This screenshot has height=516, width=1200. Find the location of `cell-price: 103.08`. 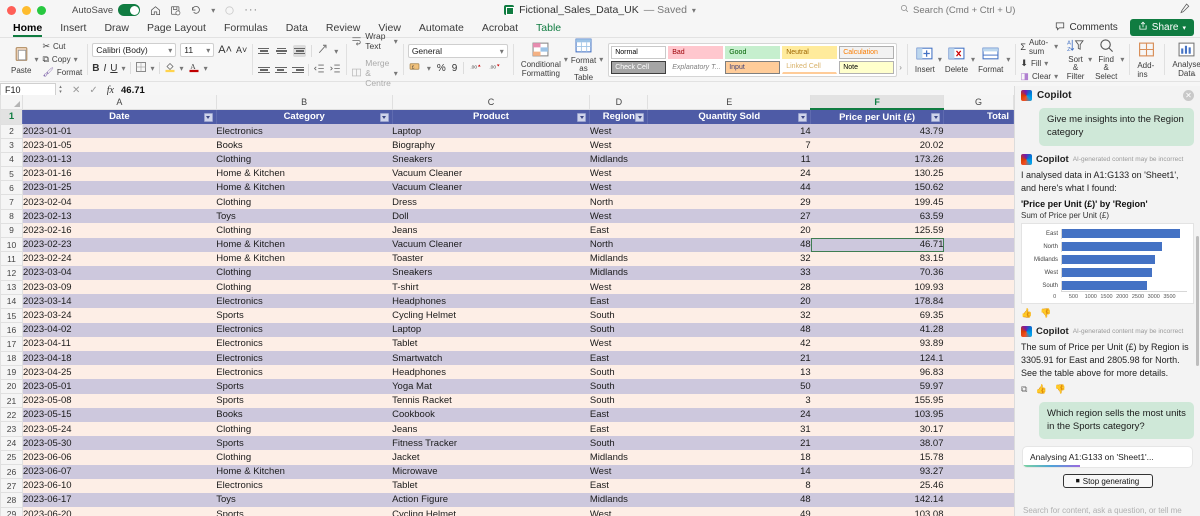

cell-price: 103.08 is located at coordinates (877, 511).